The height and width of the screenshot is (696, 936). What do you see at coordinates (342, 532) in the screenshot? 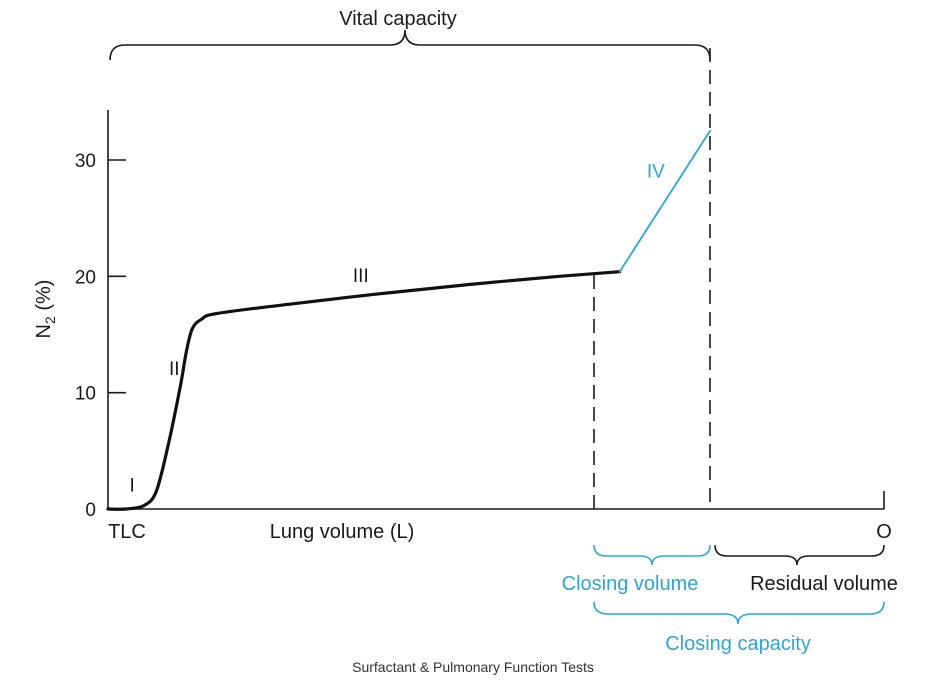
I see `x-axis-label: Lung volume (L)` at bounding box center [342, 532].